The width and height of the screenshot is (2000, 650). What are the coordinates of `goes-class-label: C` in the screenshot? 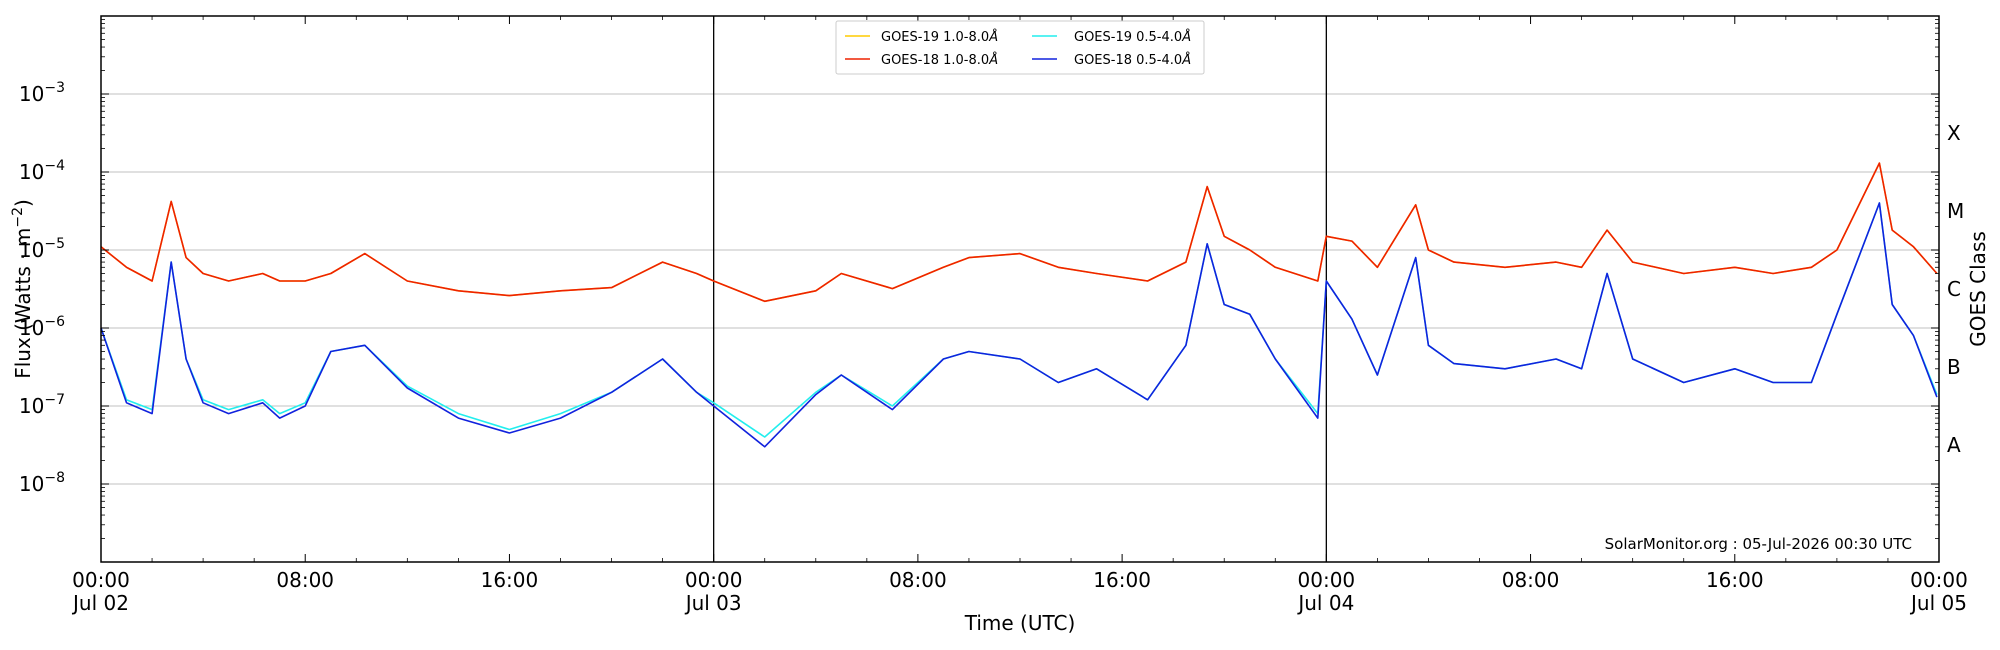 It's located at (1954, 289).